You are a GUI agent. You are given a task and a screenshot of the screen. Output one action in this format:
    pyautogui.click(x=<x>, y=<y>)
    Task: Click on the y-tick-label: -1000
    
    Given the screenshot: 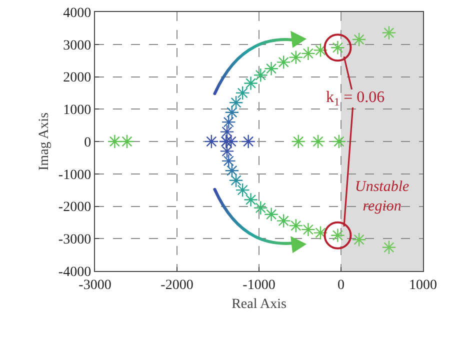 What is the action you would take?
    pyautogui.click(x=75, y=175)
    